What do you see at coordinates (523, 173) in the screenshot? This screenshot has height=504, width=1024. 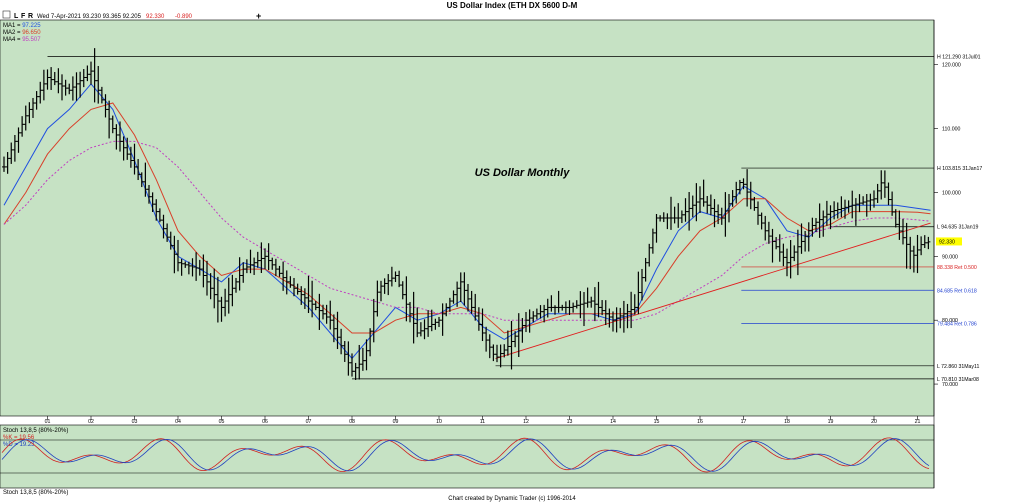 I see `chart-title: US Dollar Monthly` at bounding box center [523, 173].